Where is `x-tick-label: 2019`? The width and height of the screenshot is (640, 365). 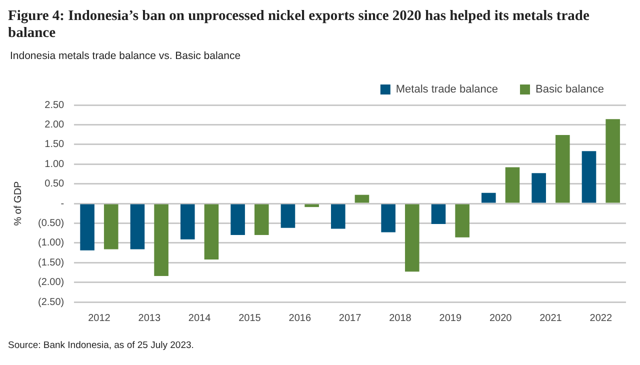
x-tick-label: 2019 is located at coordinates (450, 318).